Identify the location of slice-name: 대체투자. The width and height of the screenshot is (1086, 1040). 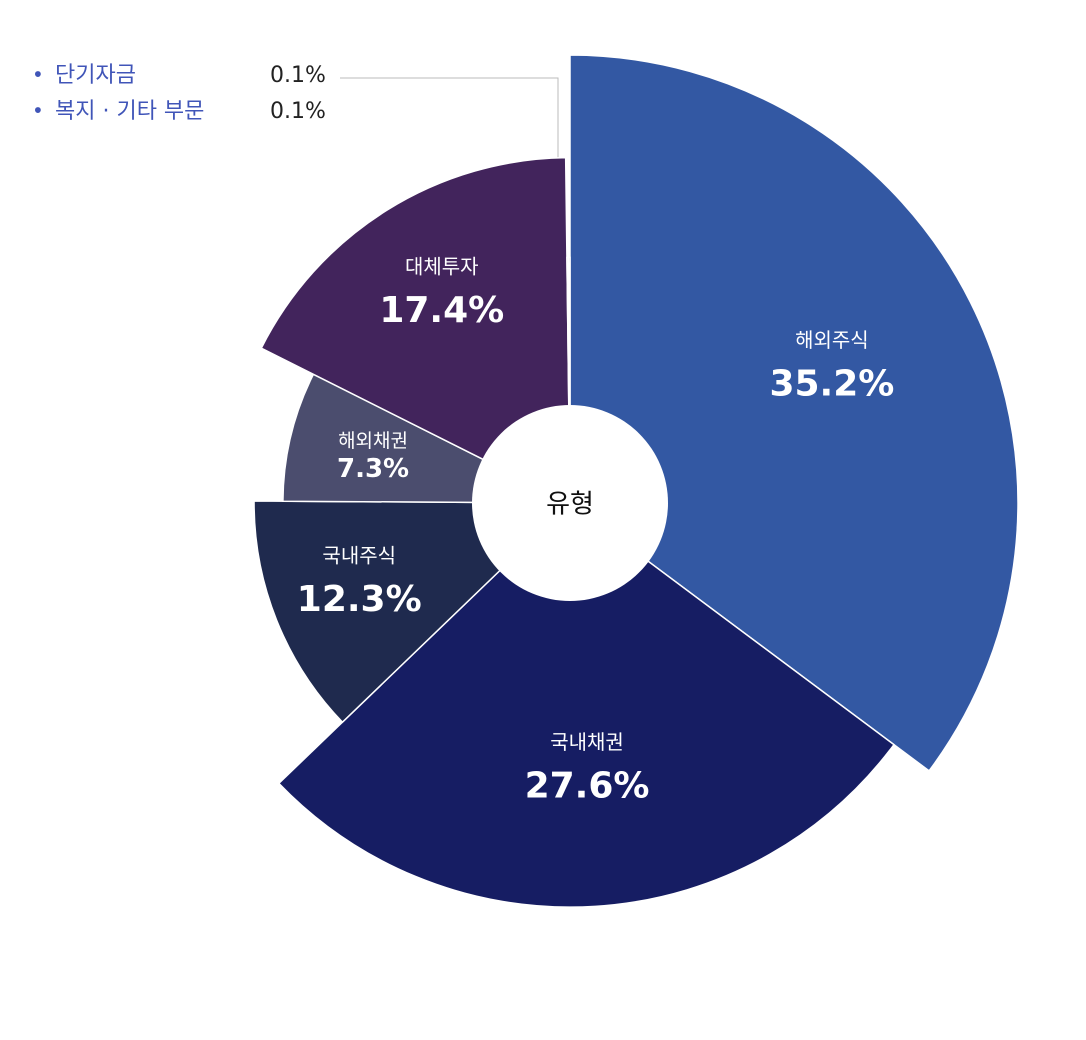
(442, 267).